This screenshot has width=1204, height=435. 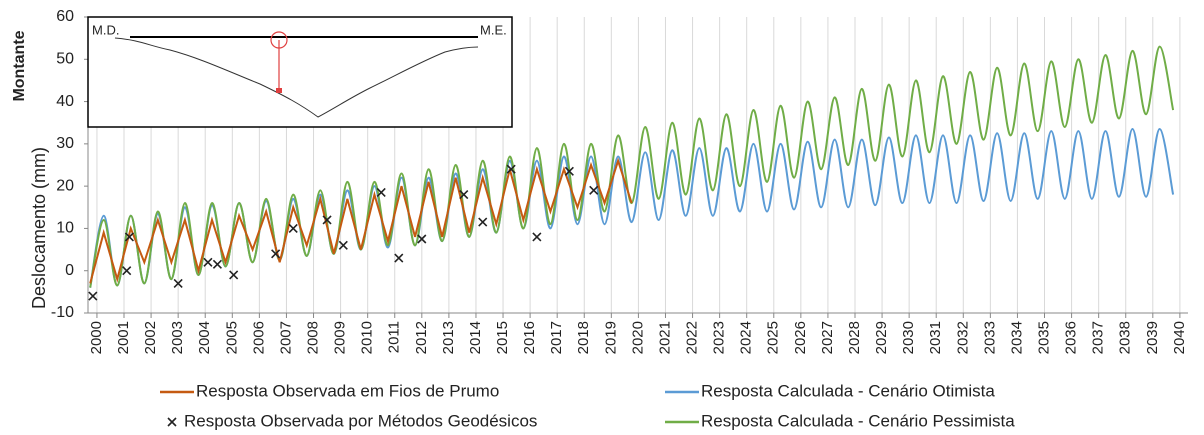 What do you see at coordinates (881, 337) in the screenshot?
I see `x-tick-label: 2029` at bounding box center [881, 337].